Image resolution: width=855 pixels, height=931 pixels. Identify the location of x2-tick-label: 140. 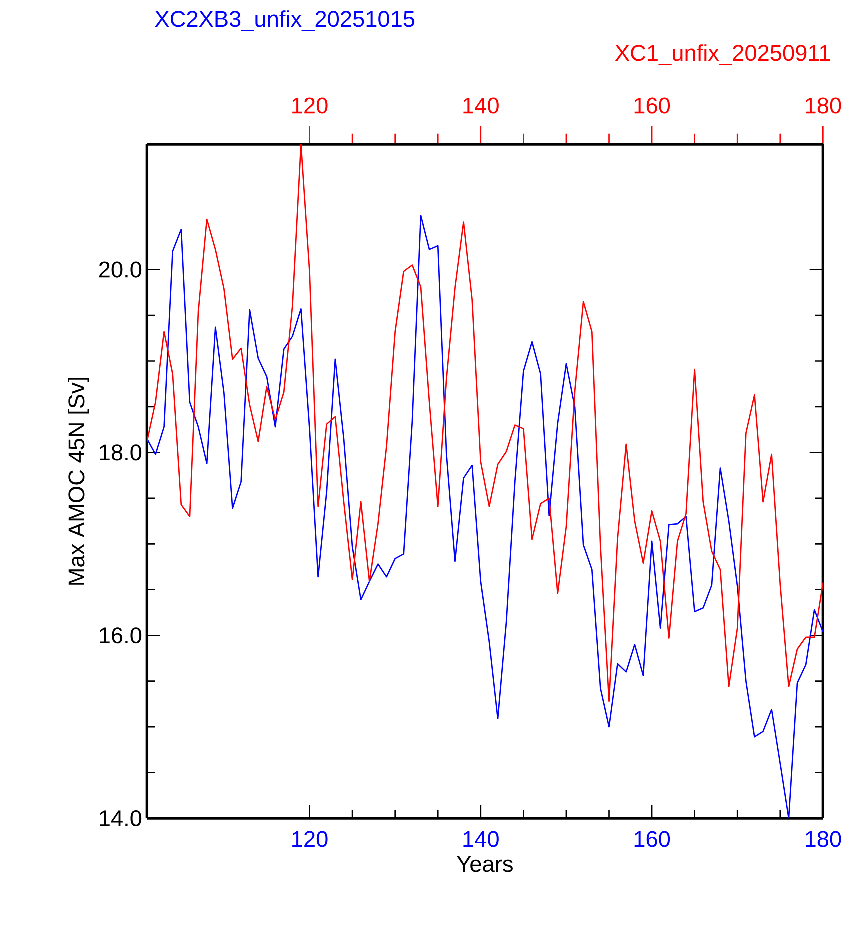
(481, 839).